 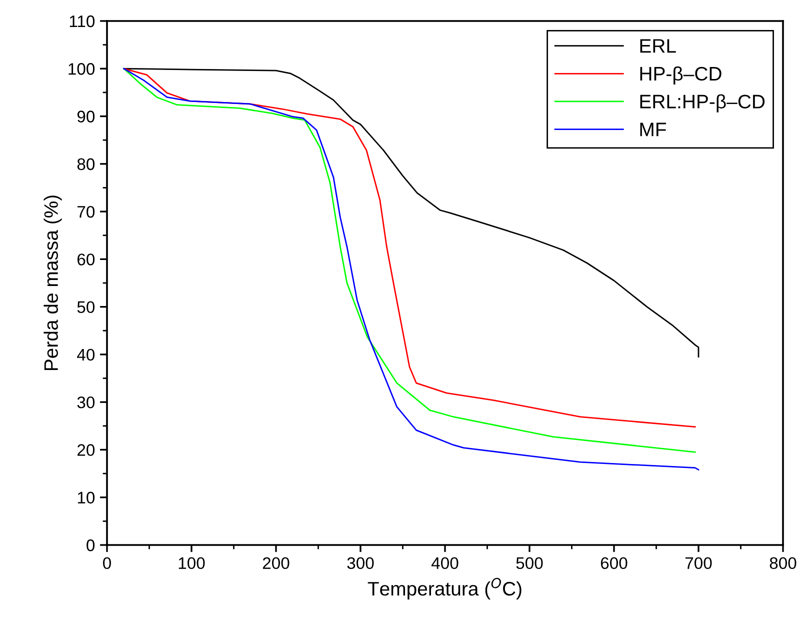 What do you see at coordinates (614, 563) in the screenshot?
I see `x-tick-label: 600` at bounding box center [614, 563].